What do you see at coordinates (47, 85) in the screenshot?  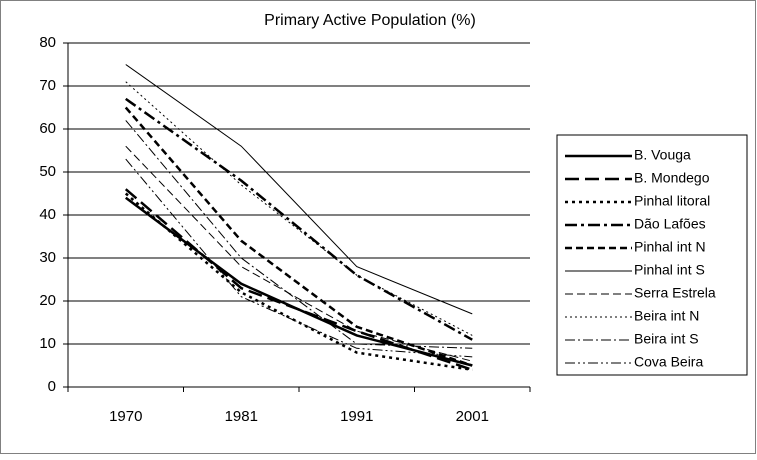 I see `y-tick-label: 70` at bounding box center [47, 85].